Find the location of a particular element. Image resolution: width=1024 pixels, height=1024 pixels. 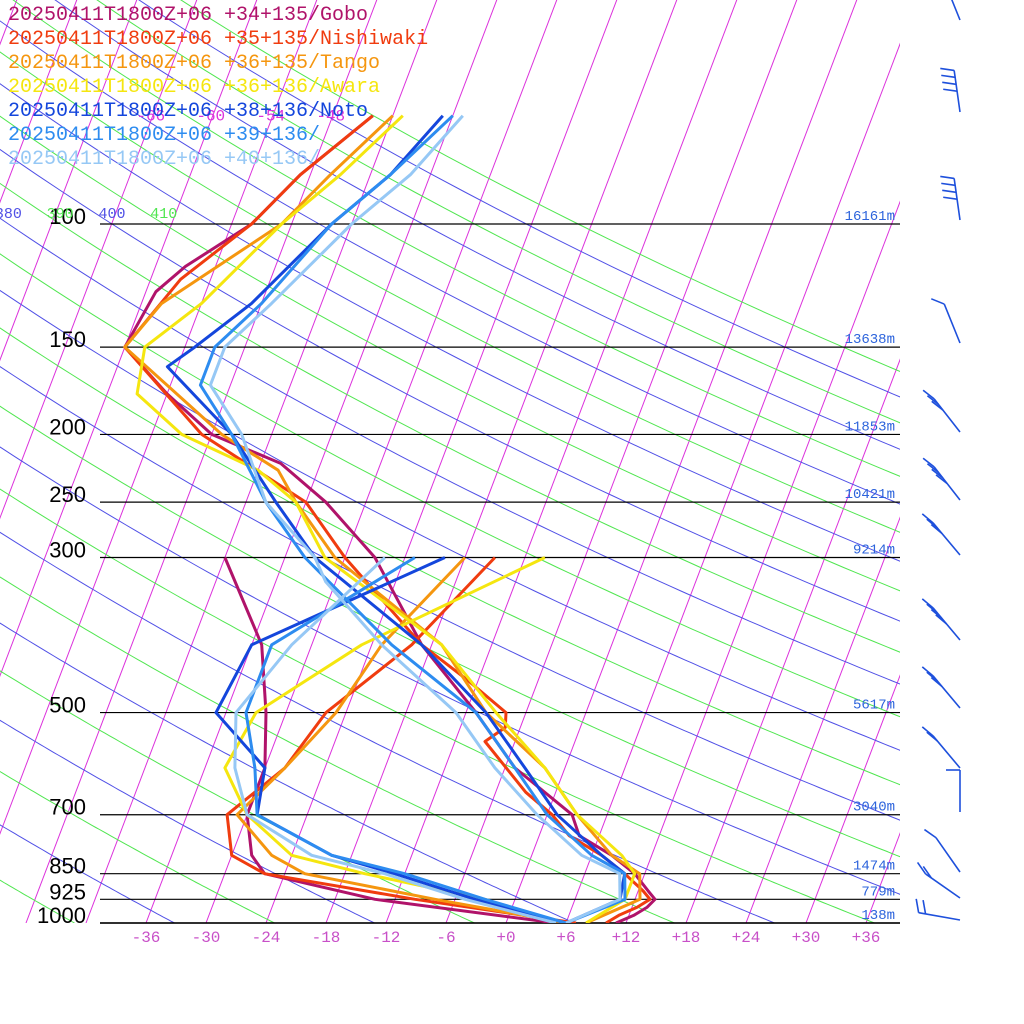

legend-entry-awara: 20250411T1800Z+06 +36+136/Awara is located at coordinates (194, 87).